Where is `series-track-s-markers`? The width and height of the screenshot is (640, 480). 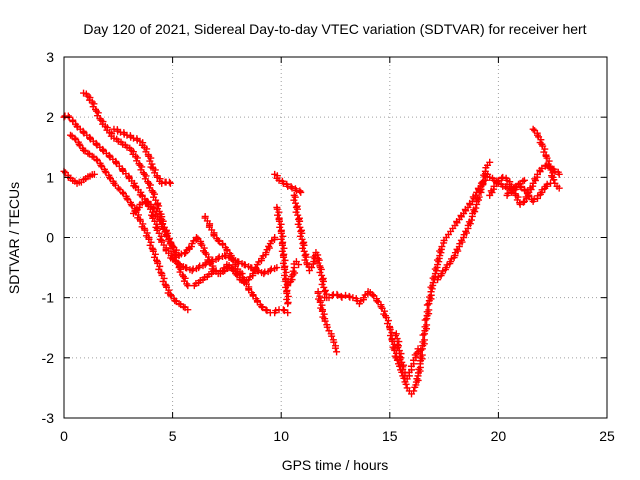
series-track-s-markers is located at coordinates (464, 221).